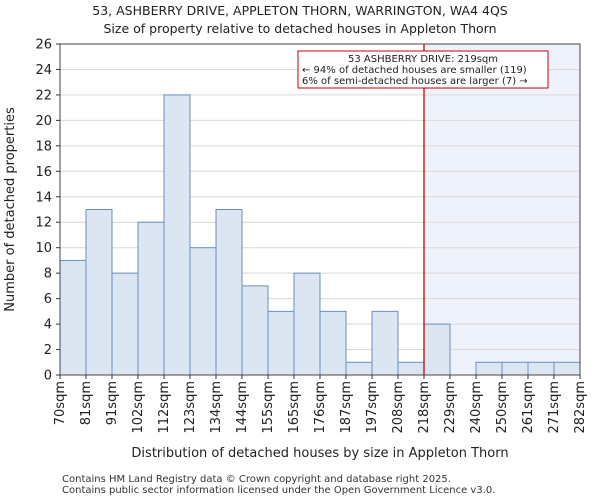 The height and width of the screenshot is (500, 600). What do you see at coordinates (450, 407) in the screenshot?
I see `x-tick-label: 229sqm` at bounding box center [450, 407].